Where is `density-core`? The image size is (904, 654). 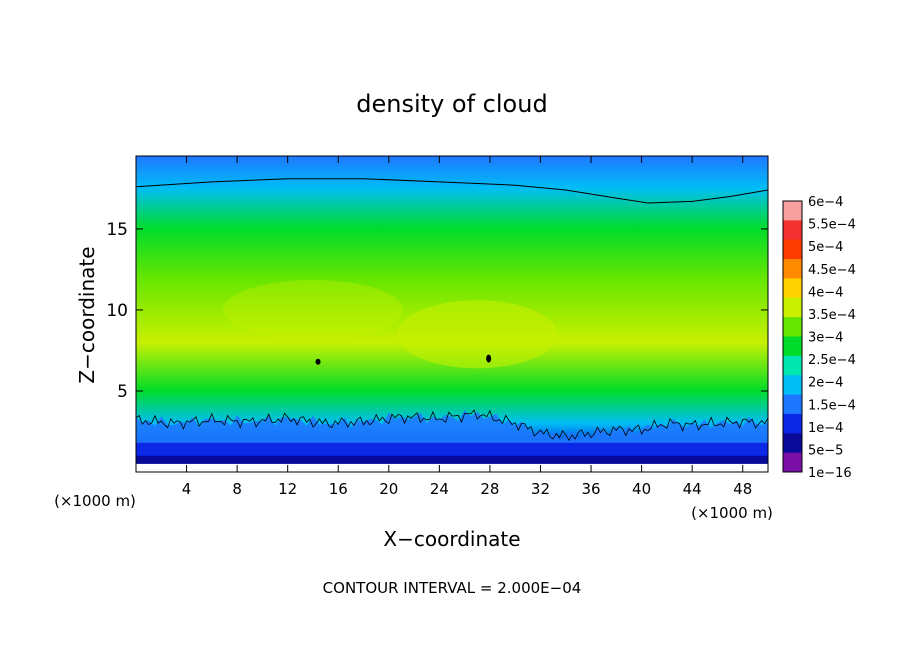 density-core is located at coordinates (477, 334).